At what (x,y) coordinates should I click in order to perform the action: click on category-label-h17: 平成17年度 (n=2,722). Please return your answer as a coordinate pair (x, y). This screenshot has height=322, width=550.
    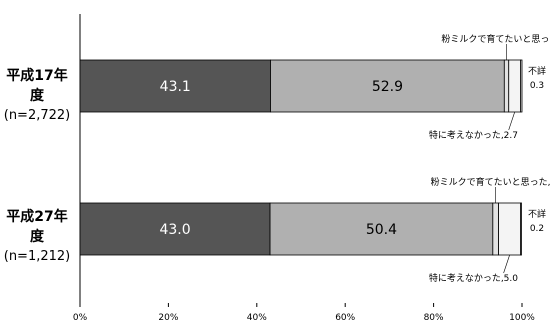
    Looking at the image, I should click on (37, 96).